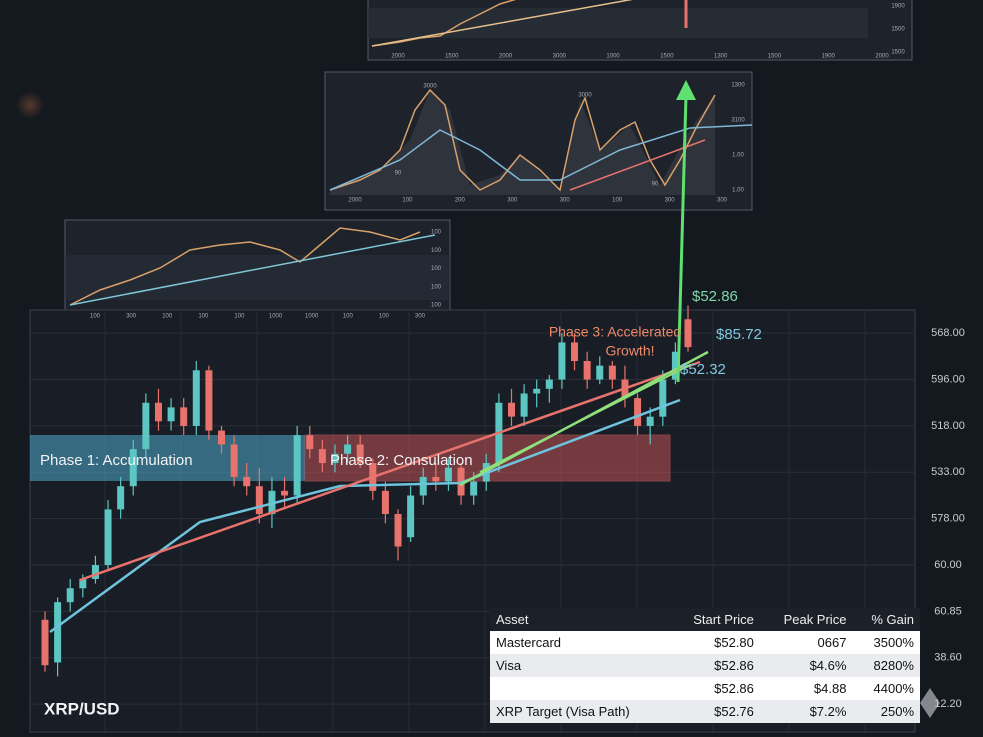 The image size is (983, 737). What do you see at coordinates (892, 619) in the screenshot?
I see `table-cell: % Gain` at bounding box center [892, 619].